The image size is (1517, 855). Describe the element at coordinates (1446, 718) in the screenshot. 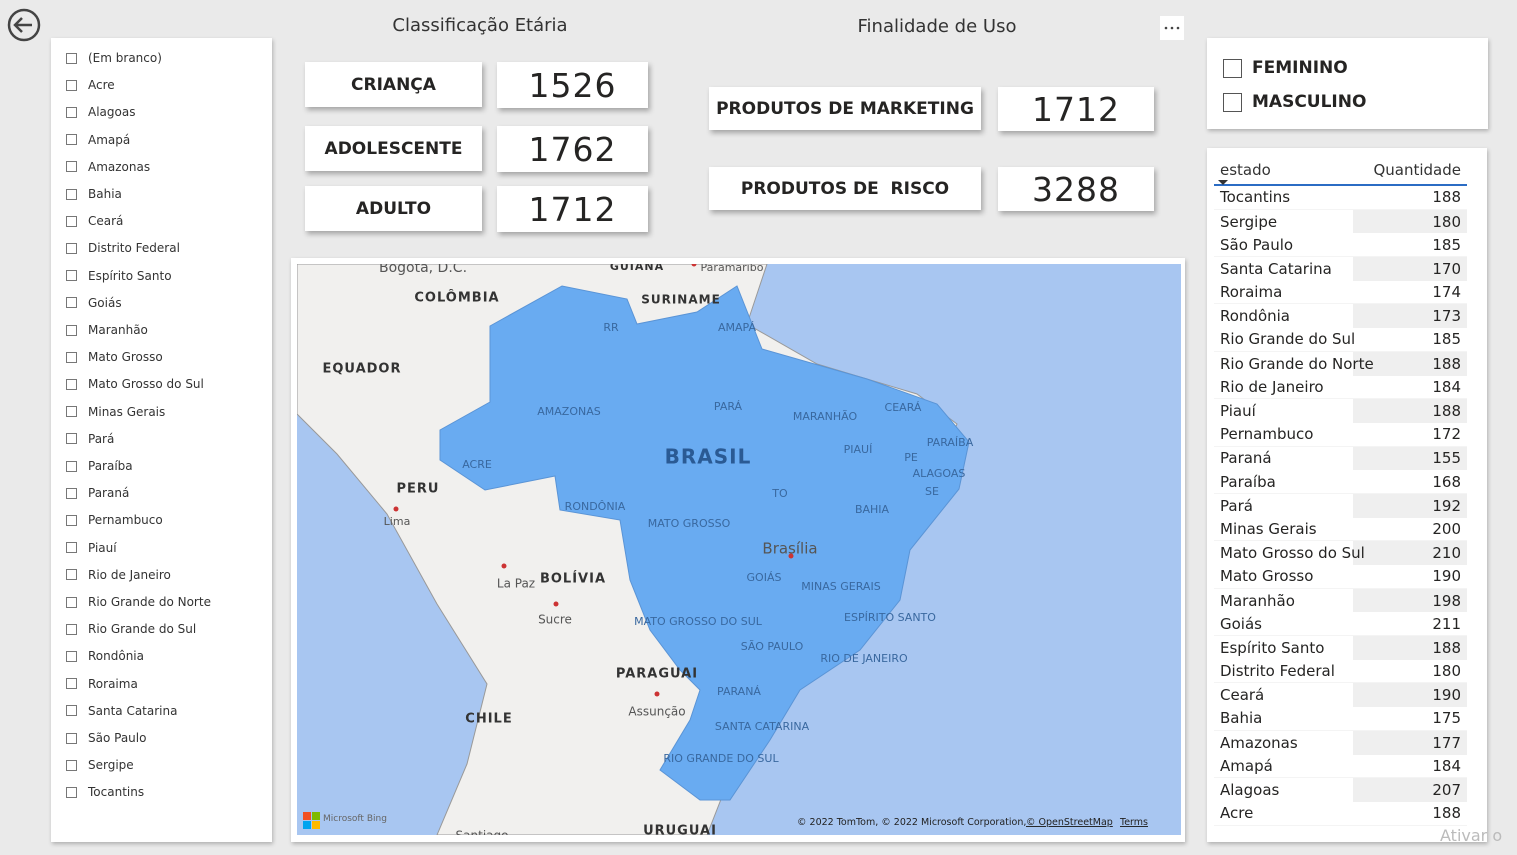

I see `cell-quantity: 175` at that location.